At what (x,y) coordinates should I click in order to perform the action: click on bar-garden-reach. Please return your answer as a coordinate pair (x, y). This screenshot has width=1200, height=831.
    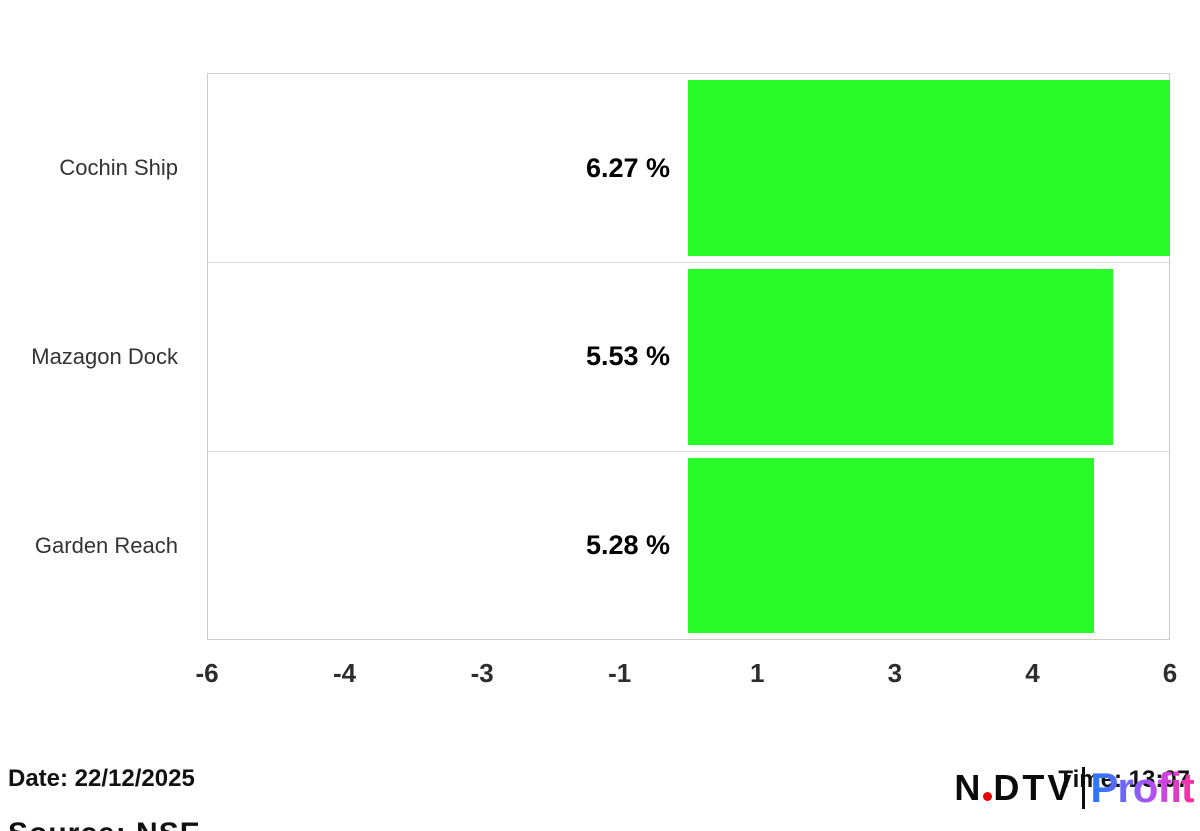
    Looking at the image, I should click on (891, 545).